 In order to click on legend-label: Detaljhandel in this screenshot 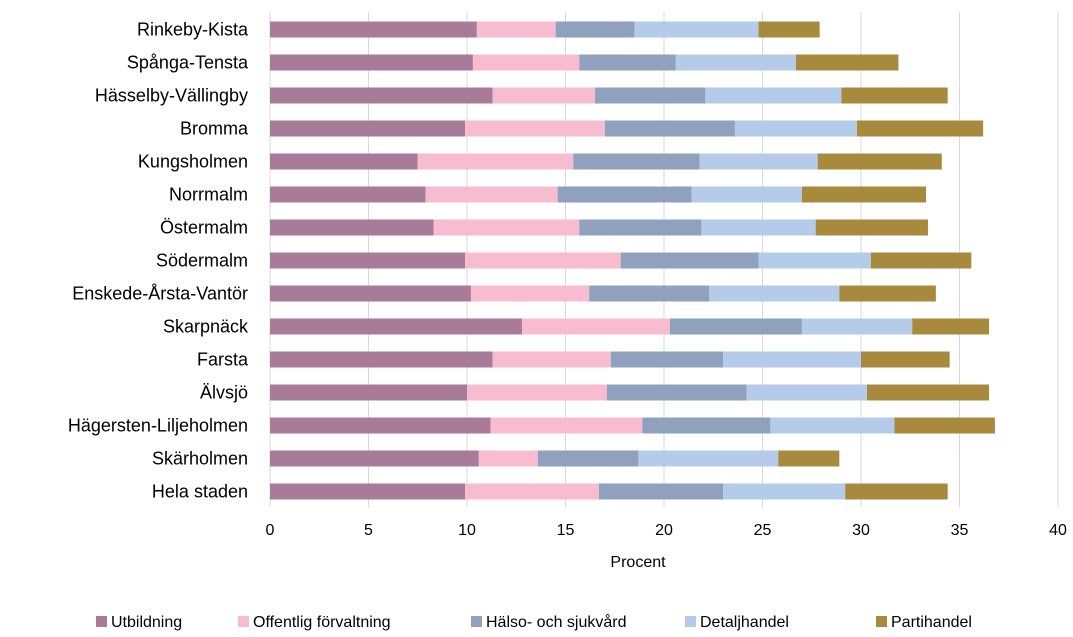, I will do `click(744, 622)`.